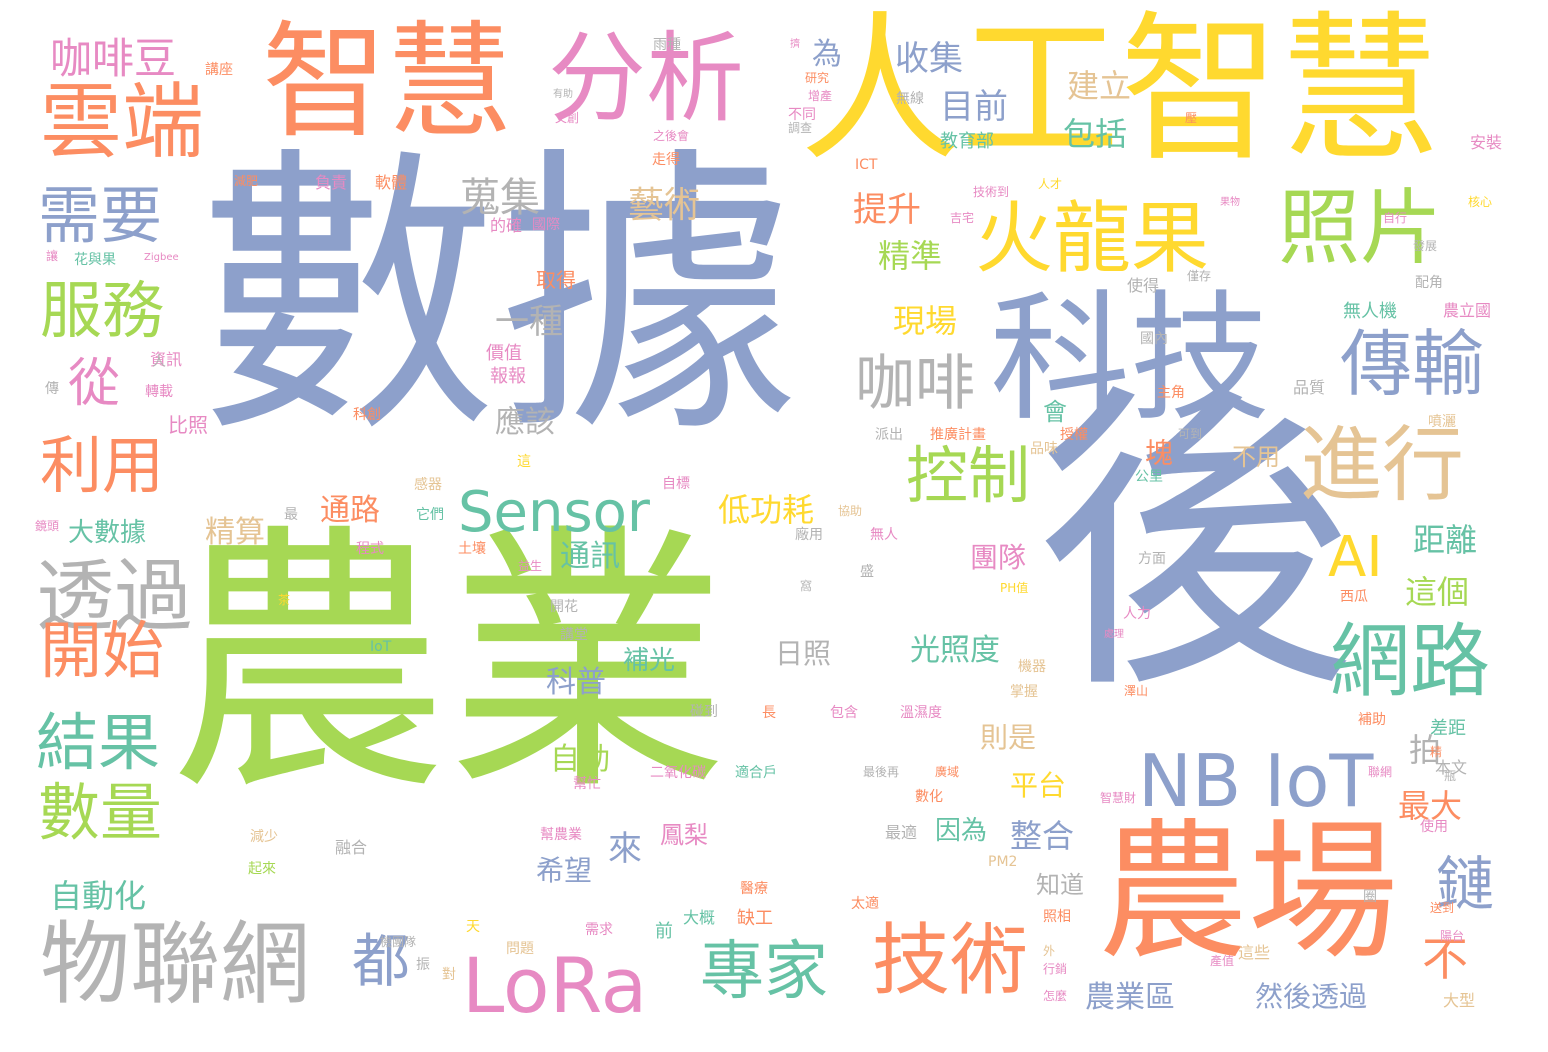 This screenshot has width=1548, height=1052. What do you see at coordinates (47, 526) in the screenshot?
I see `cloud-word: 鏡頭` at bounding box center [47, 526].